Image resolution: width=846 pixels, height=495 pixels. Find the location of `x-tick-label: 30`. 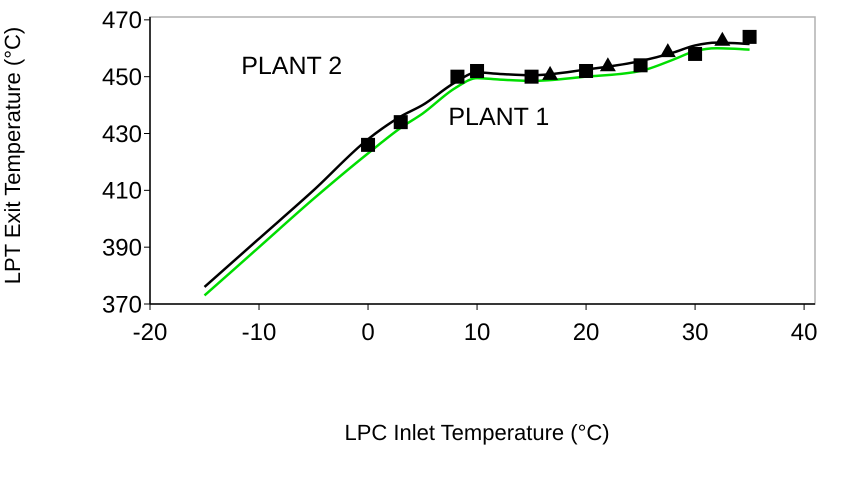

x-tick-label: 30 is located at coordinates (695, 332).